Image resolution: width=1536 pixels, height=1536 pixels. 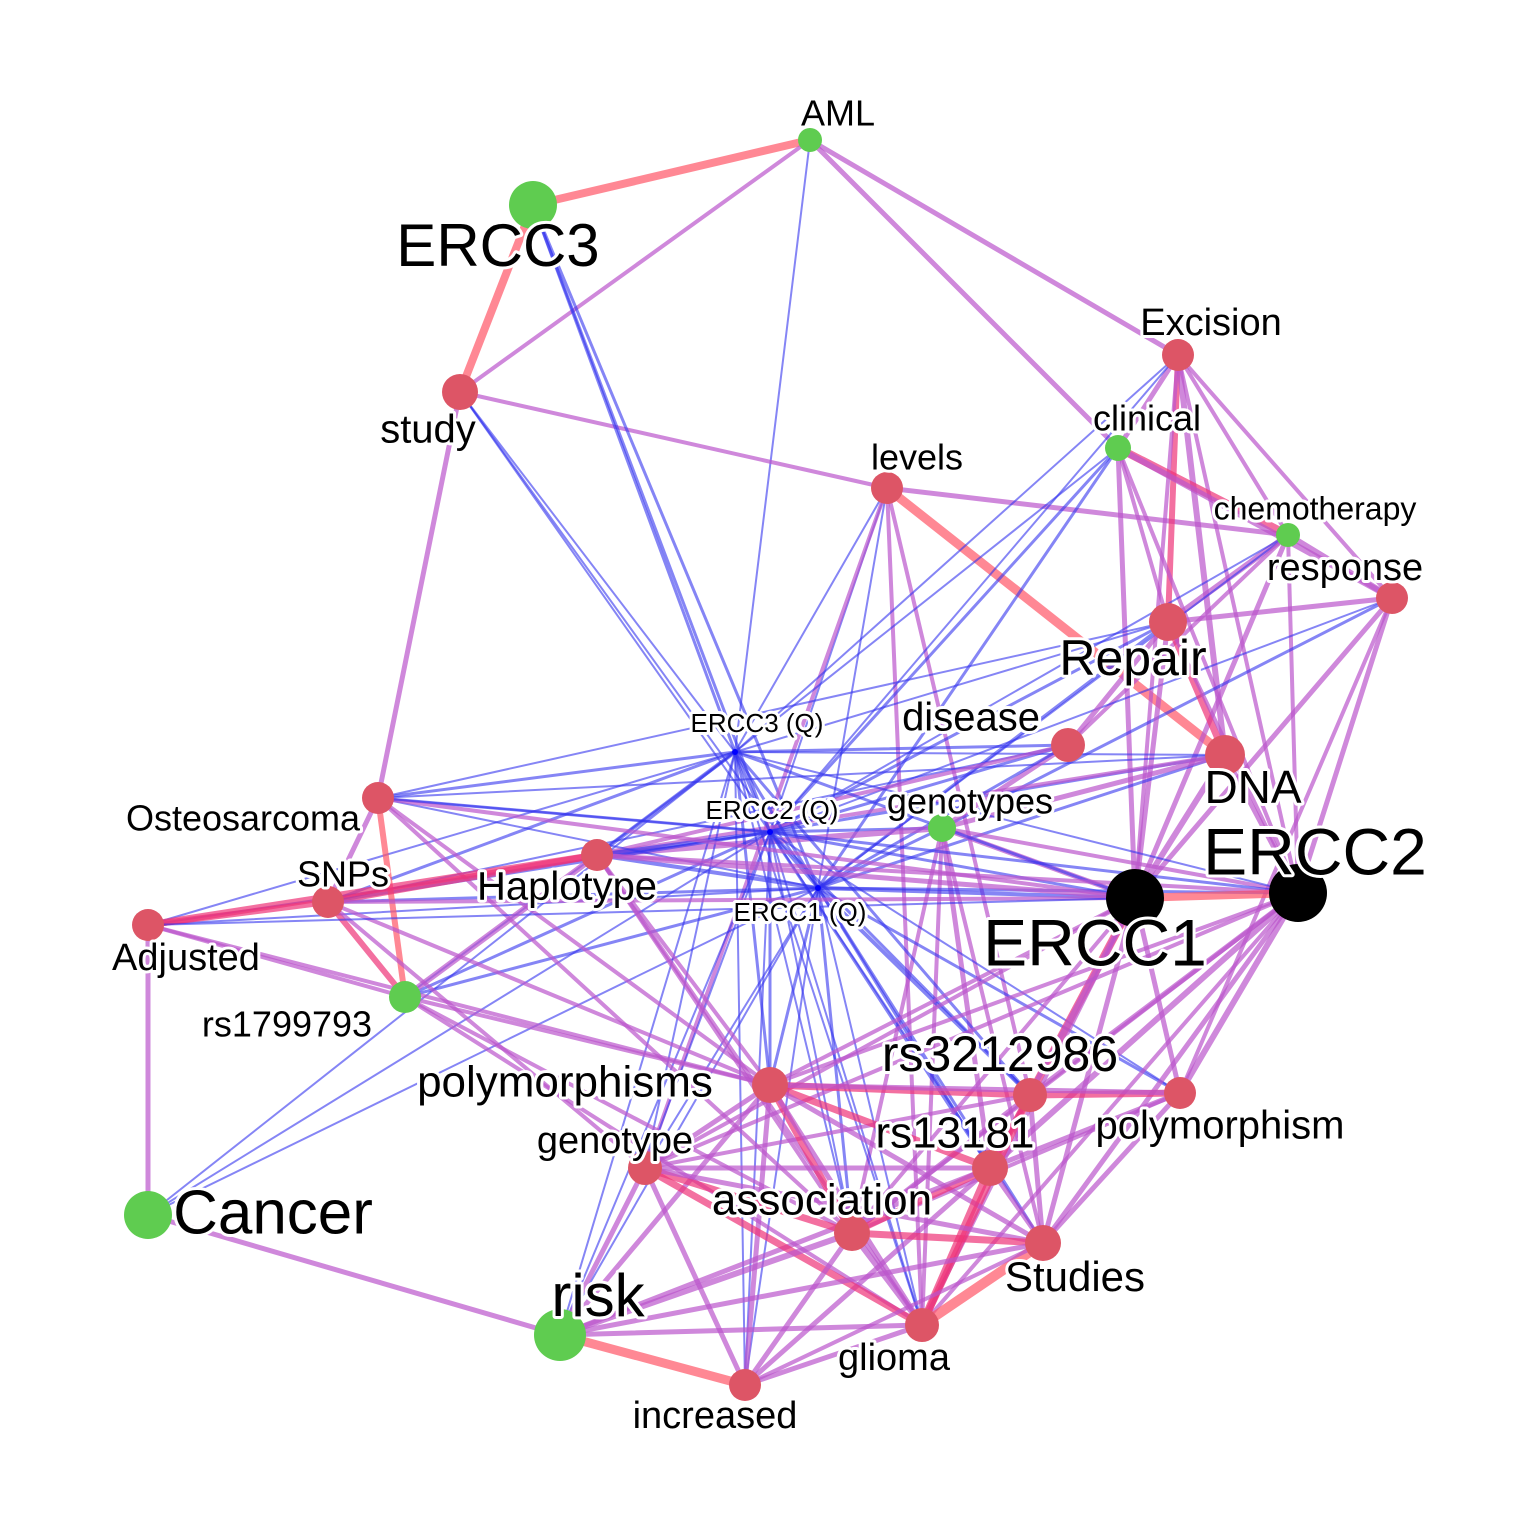 I want to click on node-association, so click(x=852, y=1233).